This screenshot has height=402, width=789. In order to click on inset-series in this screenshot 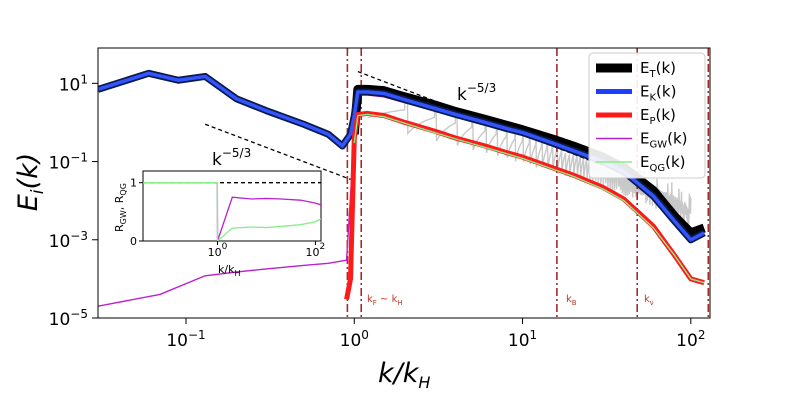, I will do `click(232, 211)`.